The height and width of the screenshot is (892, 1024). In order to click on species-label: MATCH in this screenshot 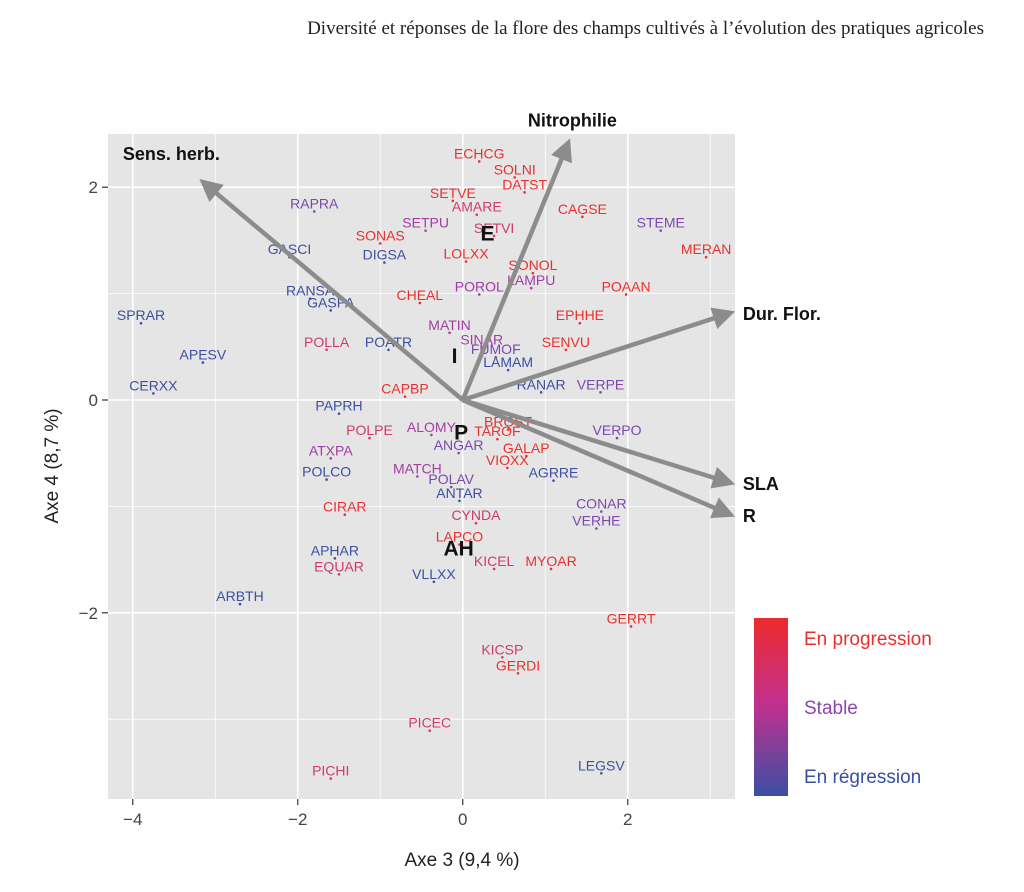, I will do `click(417, 468)`.